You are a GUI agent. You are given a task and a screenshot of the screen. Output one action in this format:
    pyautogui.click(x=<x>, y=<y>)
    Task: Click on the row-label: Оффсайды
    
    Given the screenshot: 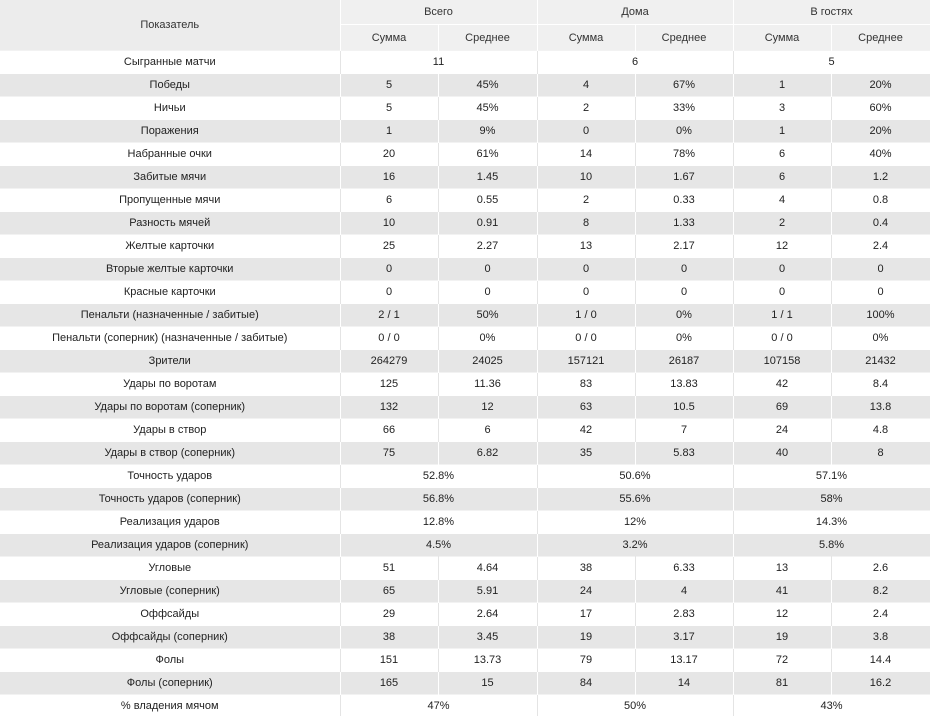 What is the action you would take?
    pyautogui.click(x=170, y=614)
    